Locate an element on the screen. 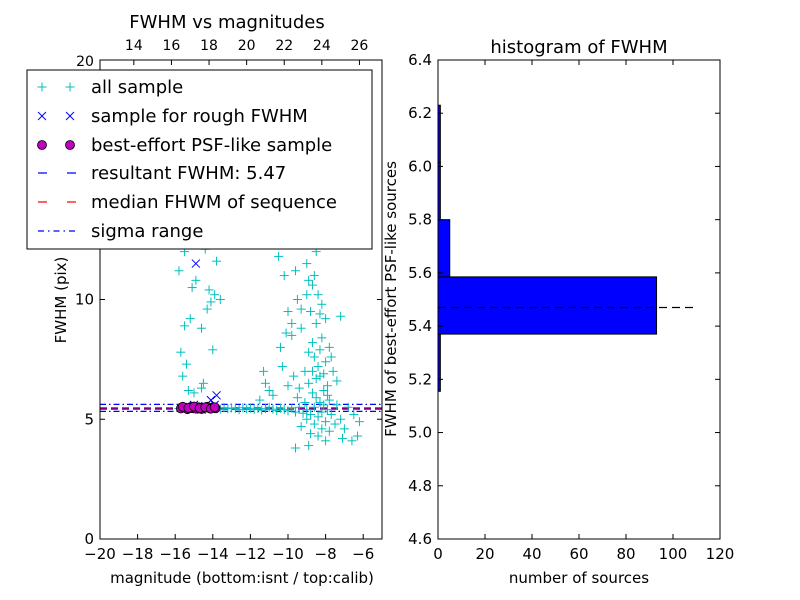  histogram-xlabel: number of sources is located at coordinates (579, 578).